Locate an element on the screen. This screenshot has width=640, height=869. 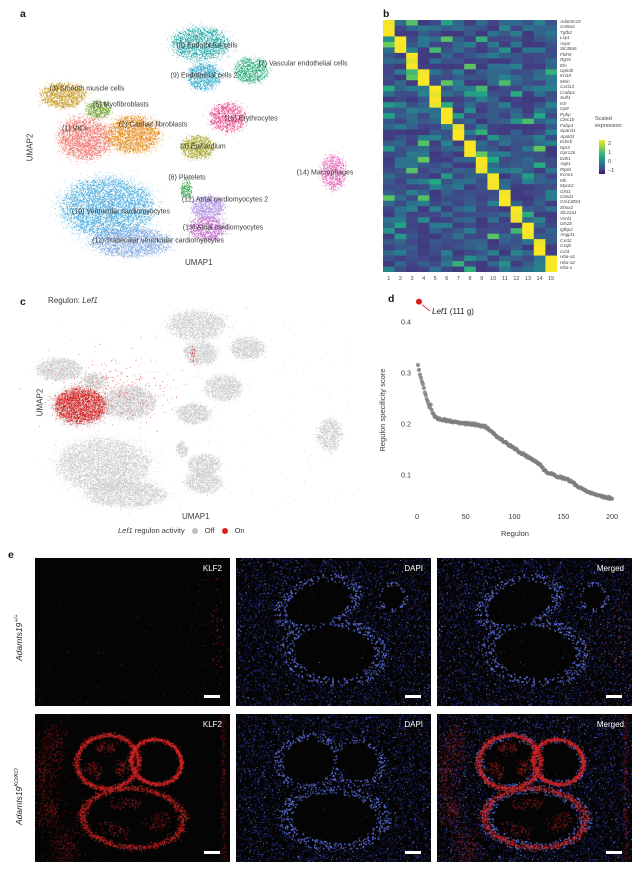
cluster-column-label: 9 is located at coordinates (482, 279).